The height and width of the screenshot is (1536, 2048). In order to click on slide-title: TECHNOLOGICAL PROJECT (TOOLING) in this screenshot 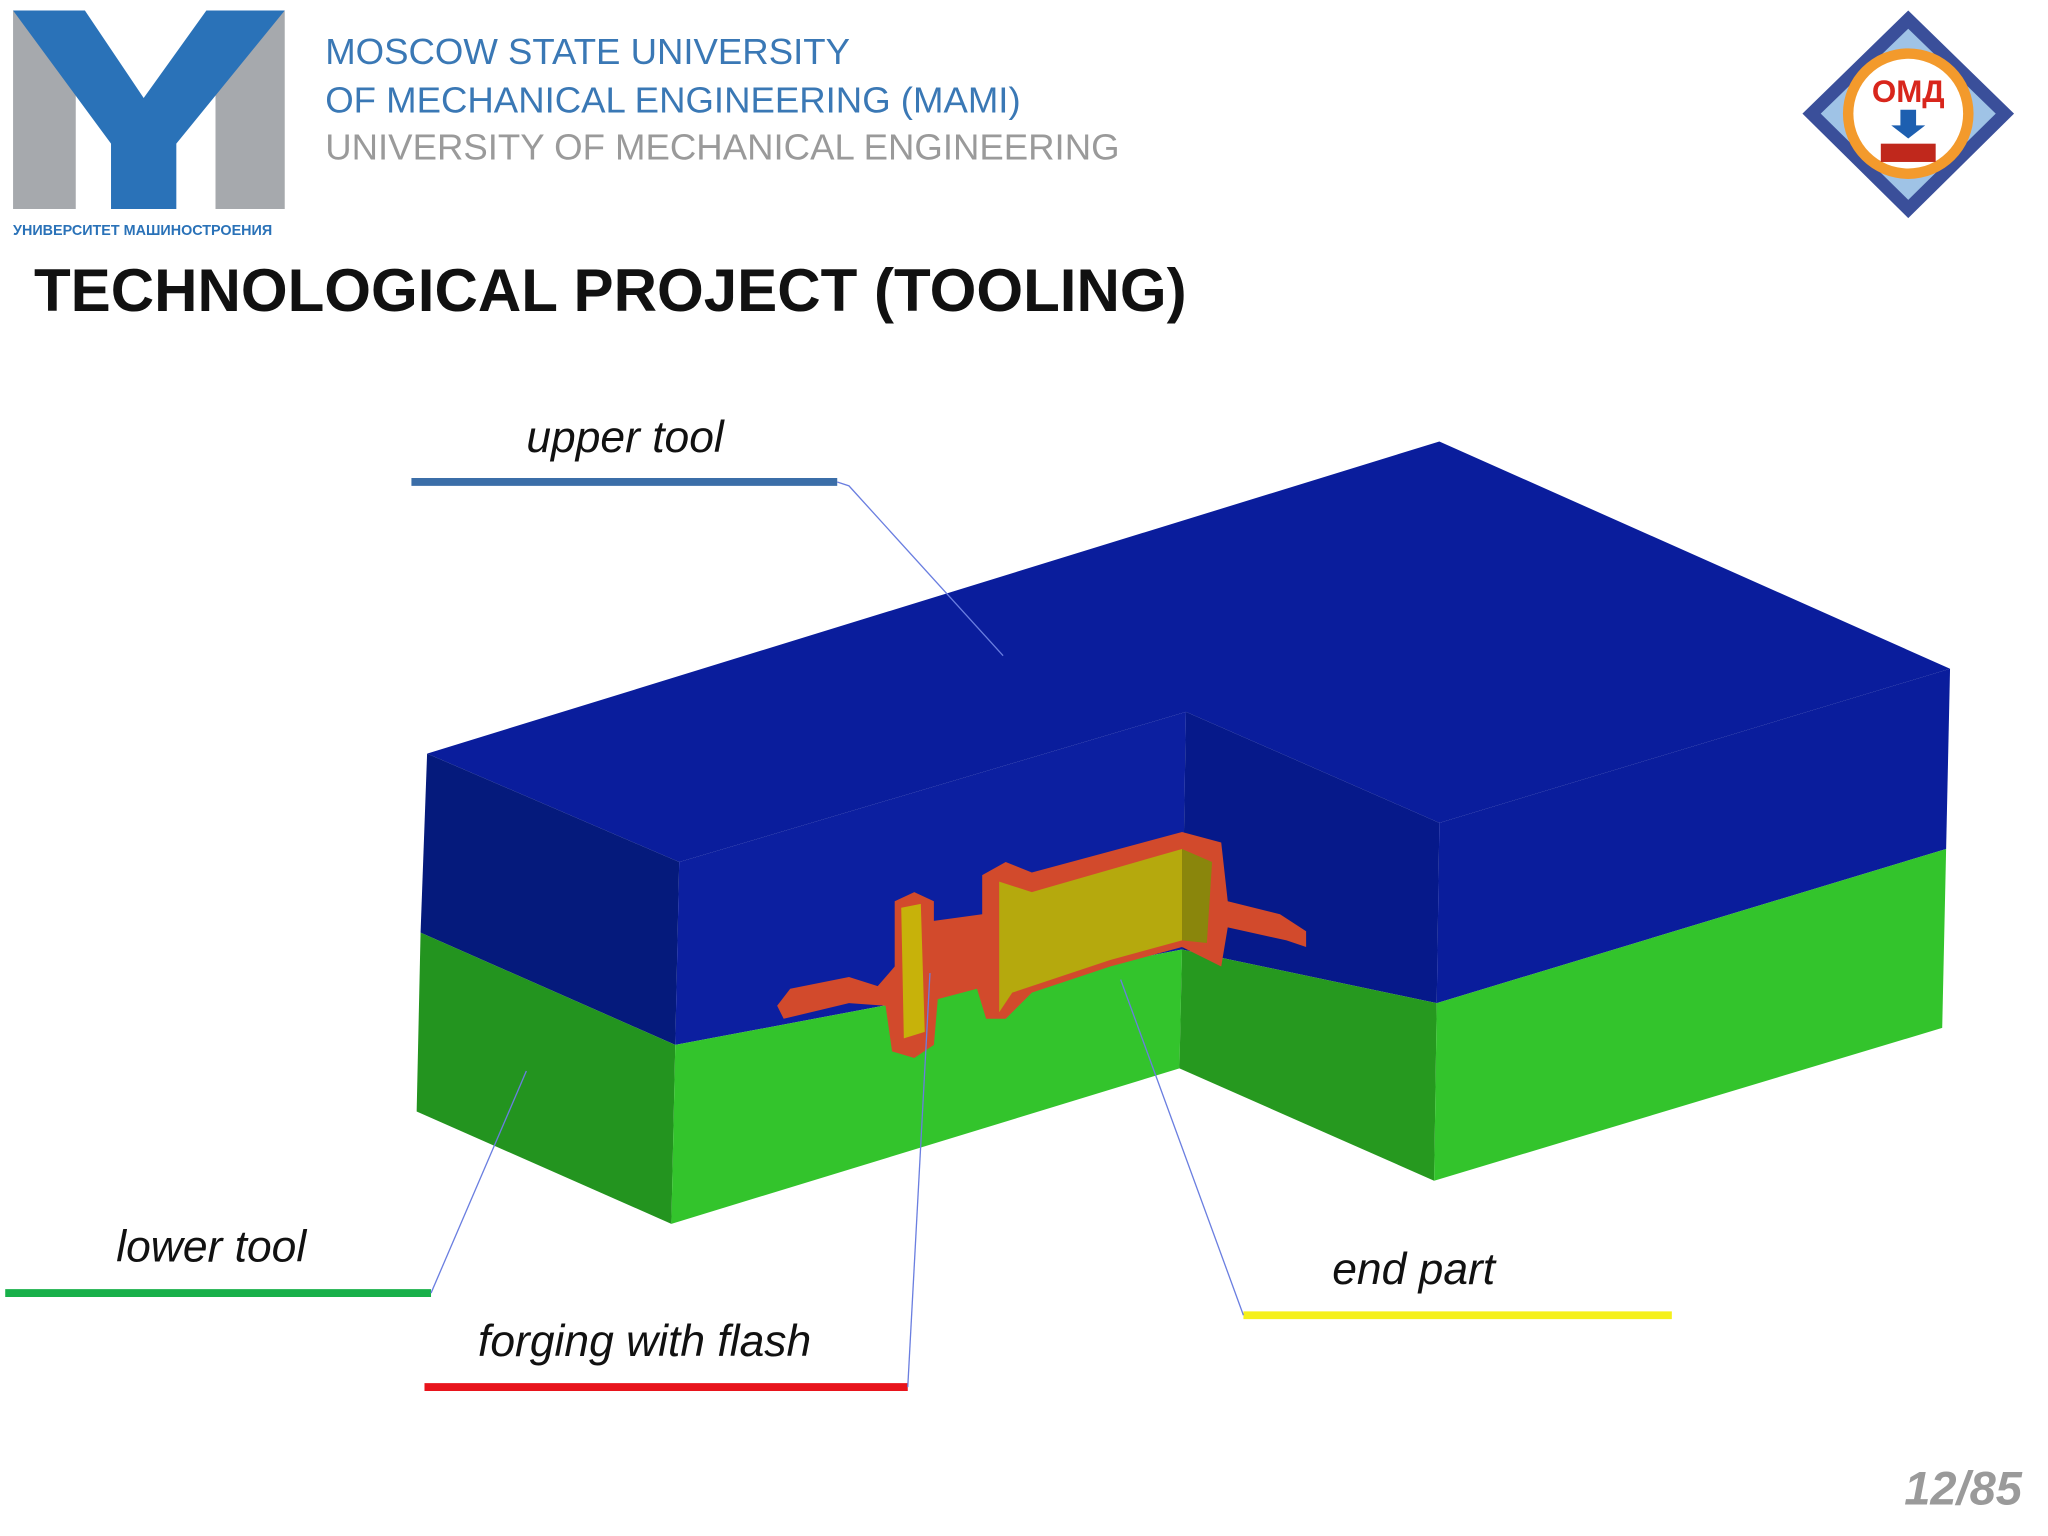, I will do `click(610, 290)`.